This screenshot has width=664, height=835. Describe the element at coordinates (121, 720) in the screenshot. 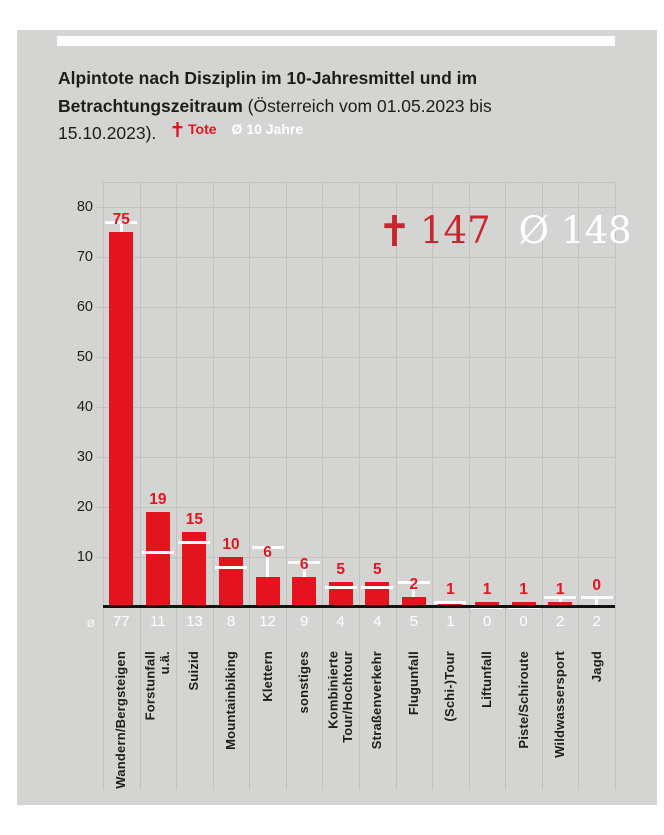

I see `category-label: Wandern/Bergsteigen` at that location.